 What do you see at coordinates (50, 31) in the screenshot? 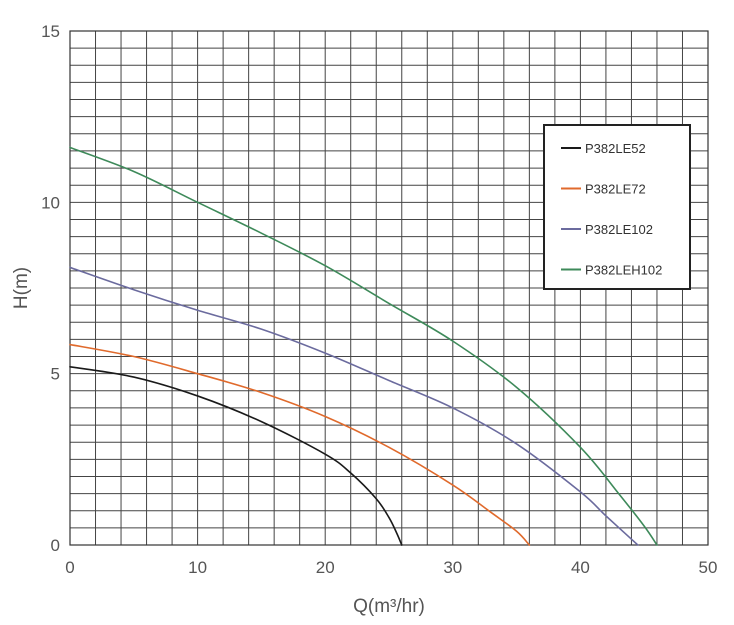
I see `y-tick-label: 15` at bounding box center [50, 31].